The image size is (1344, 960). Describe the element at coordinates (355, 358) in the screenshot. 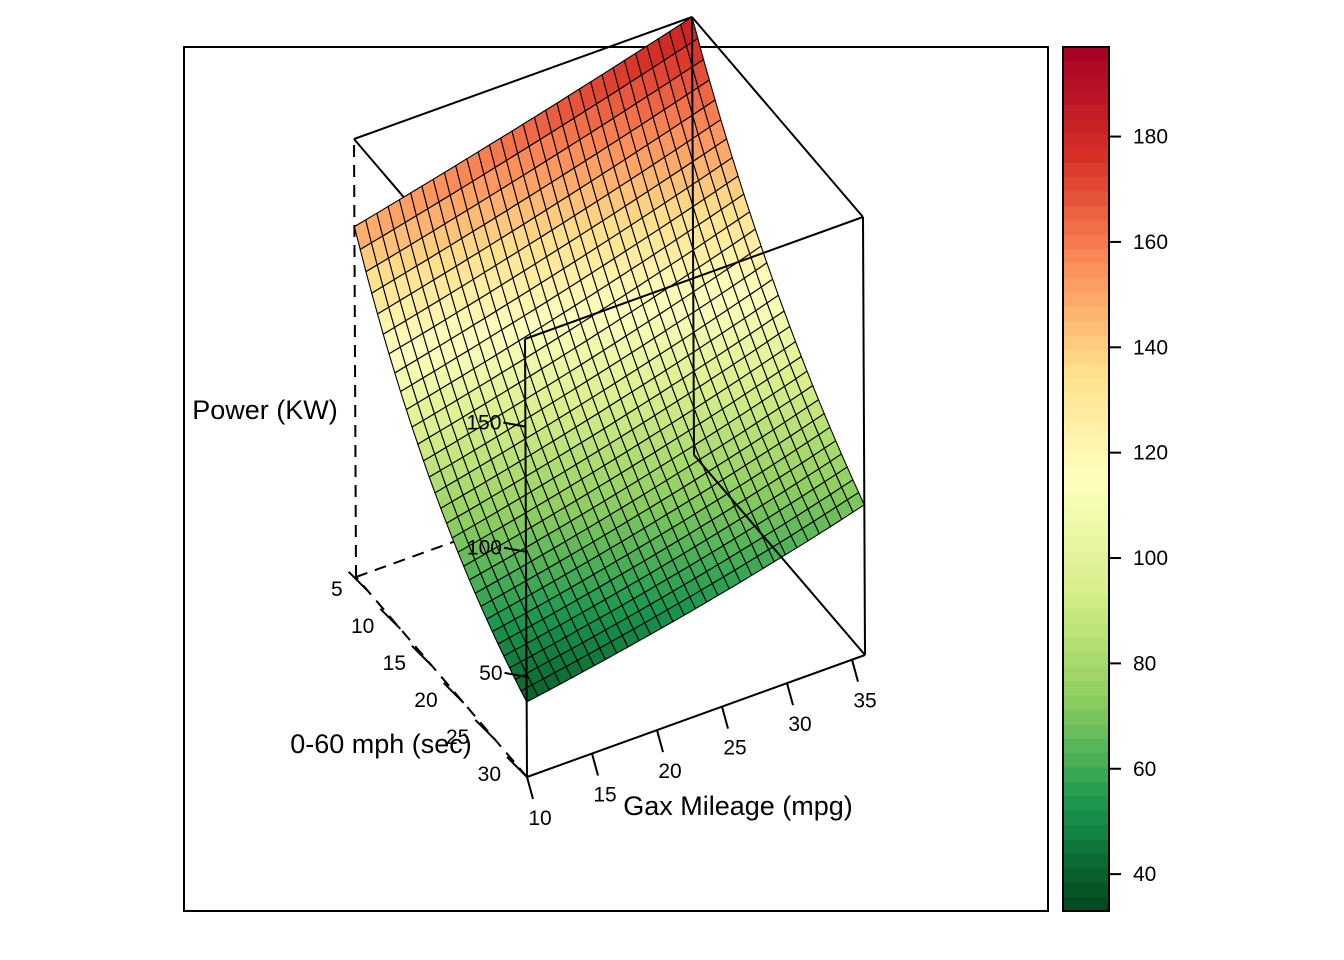

I see `box-edge-back-vertical` at that location.